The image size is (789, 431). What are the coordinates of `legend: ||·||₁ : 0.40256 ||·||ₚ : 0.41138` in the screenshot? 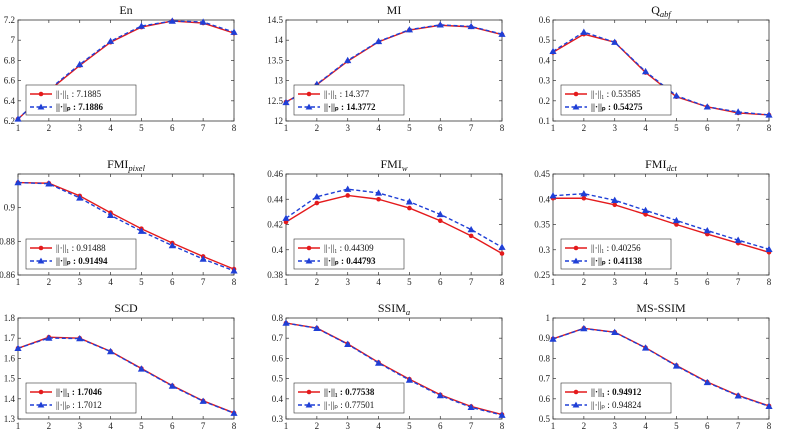 It's located at (616, 254).